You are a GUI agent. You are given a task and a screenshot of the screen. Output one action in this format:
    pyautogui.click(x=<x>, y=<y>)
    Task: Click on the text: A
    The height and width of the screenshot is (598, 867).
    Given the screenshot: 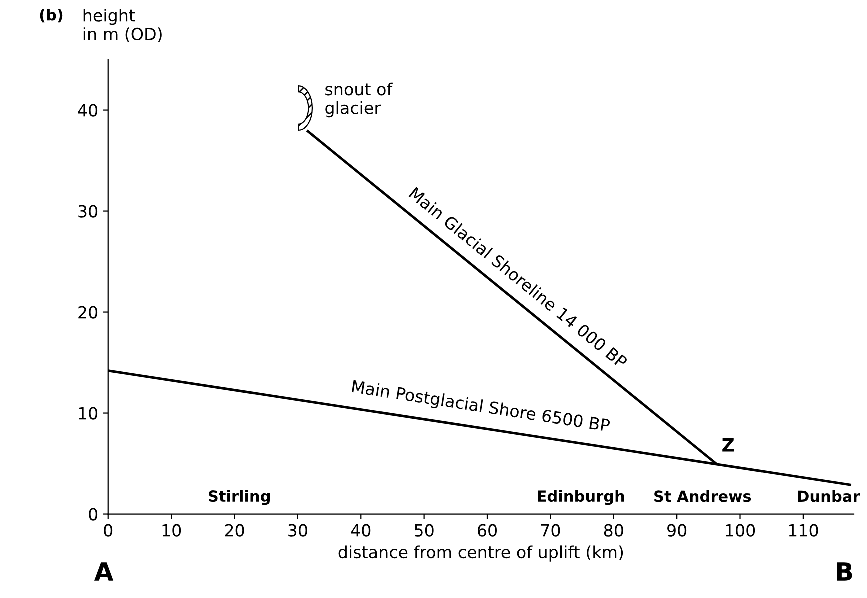 What is the action you would take?
    pyautogui.click(x=104, y=571)
    